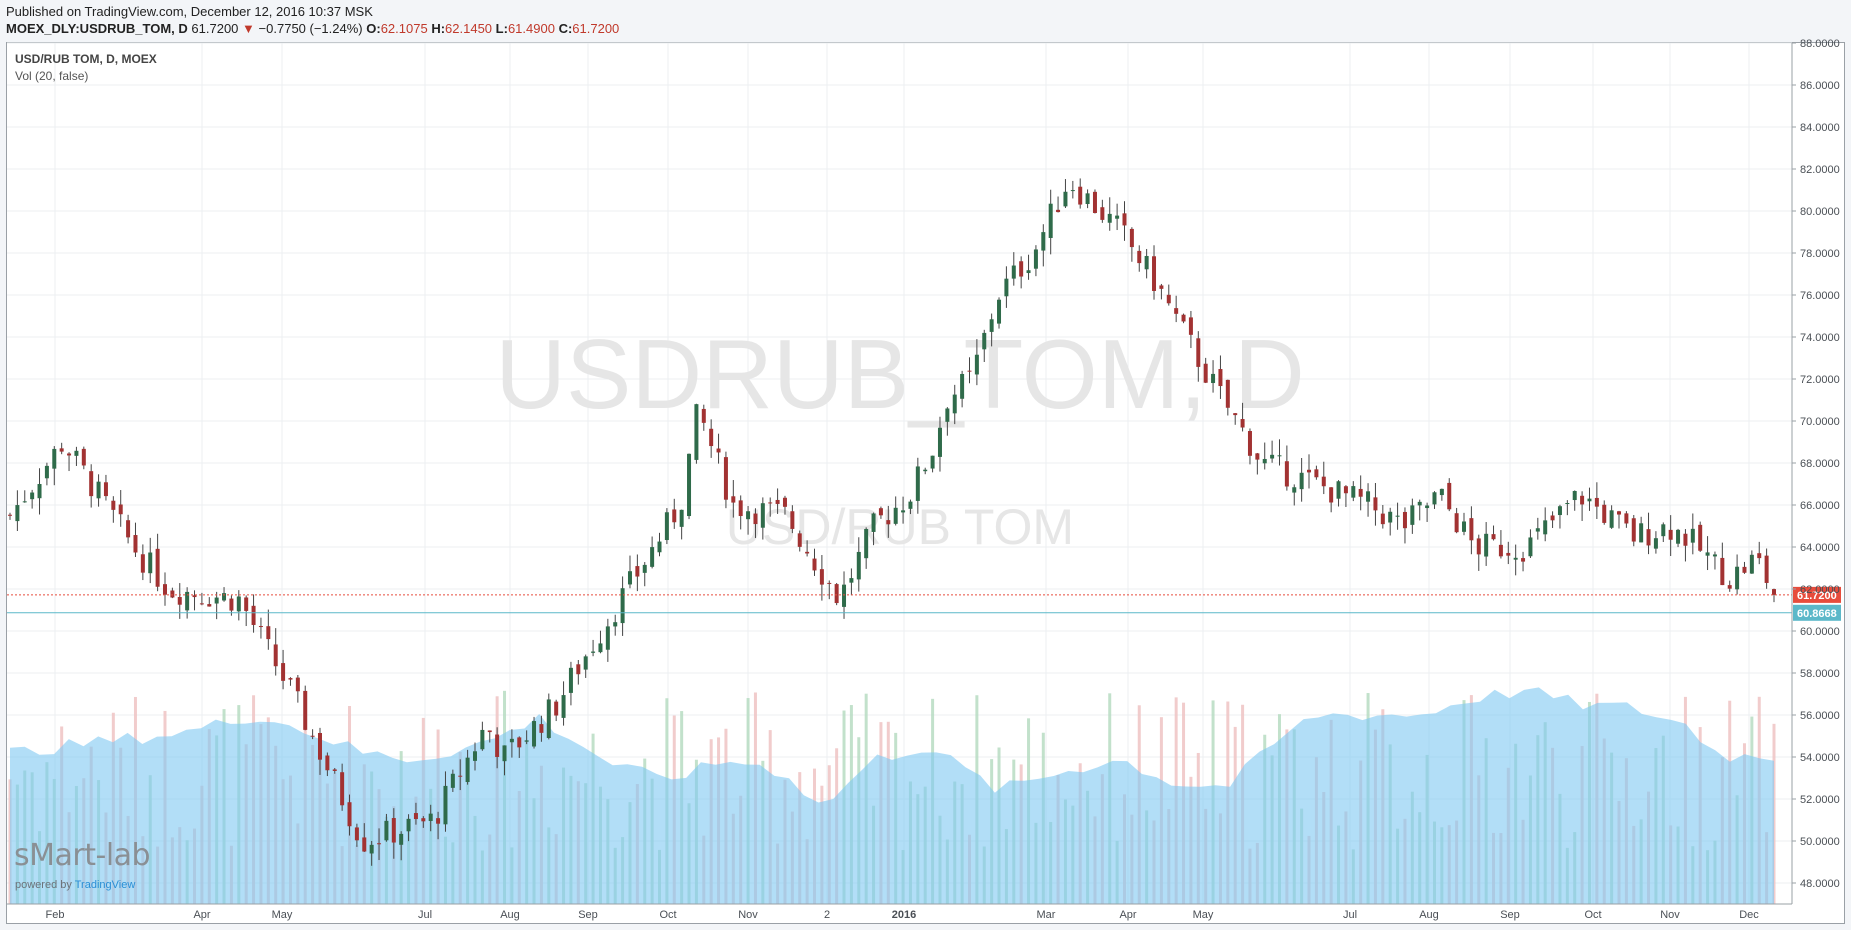 The image size is (1851, 930). Describe the element at coordinates (1820, 44) in the screenshot. I see `y-tick-label: 88.0000` at that location.